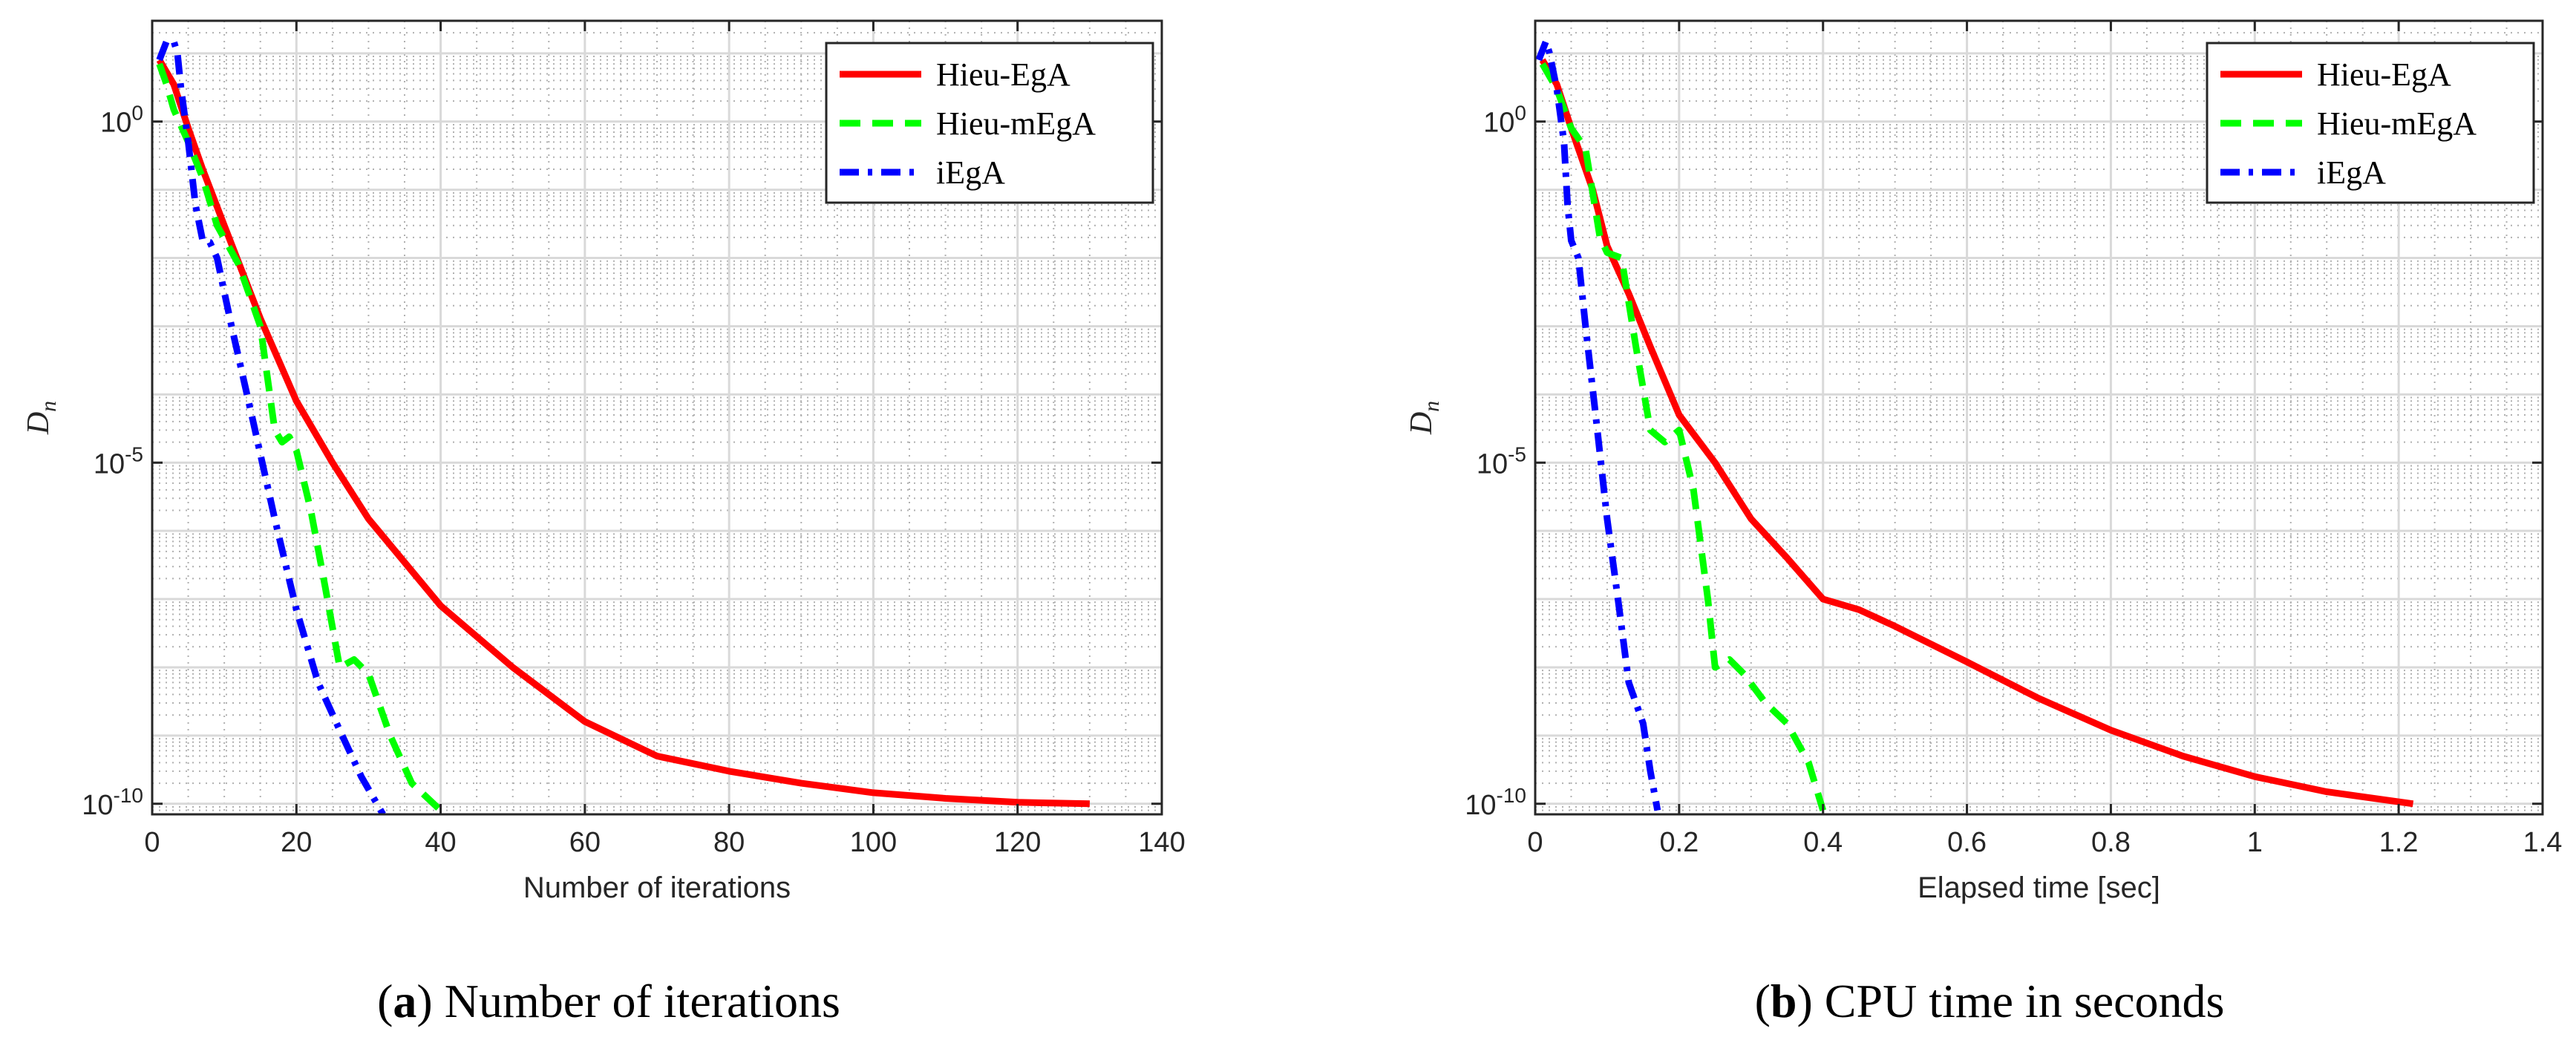 Image resolution: width=2576 pixels, height=1040 pixels. What do you see at coordinates (2255, 843) in the screenshot?
I see `x-tick-label: 1` at bounding box center [2255, 843].